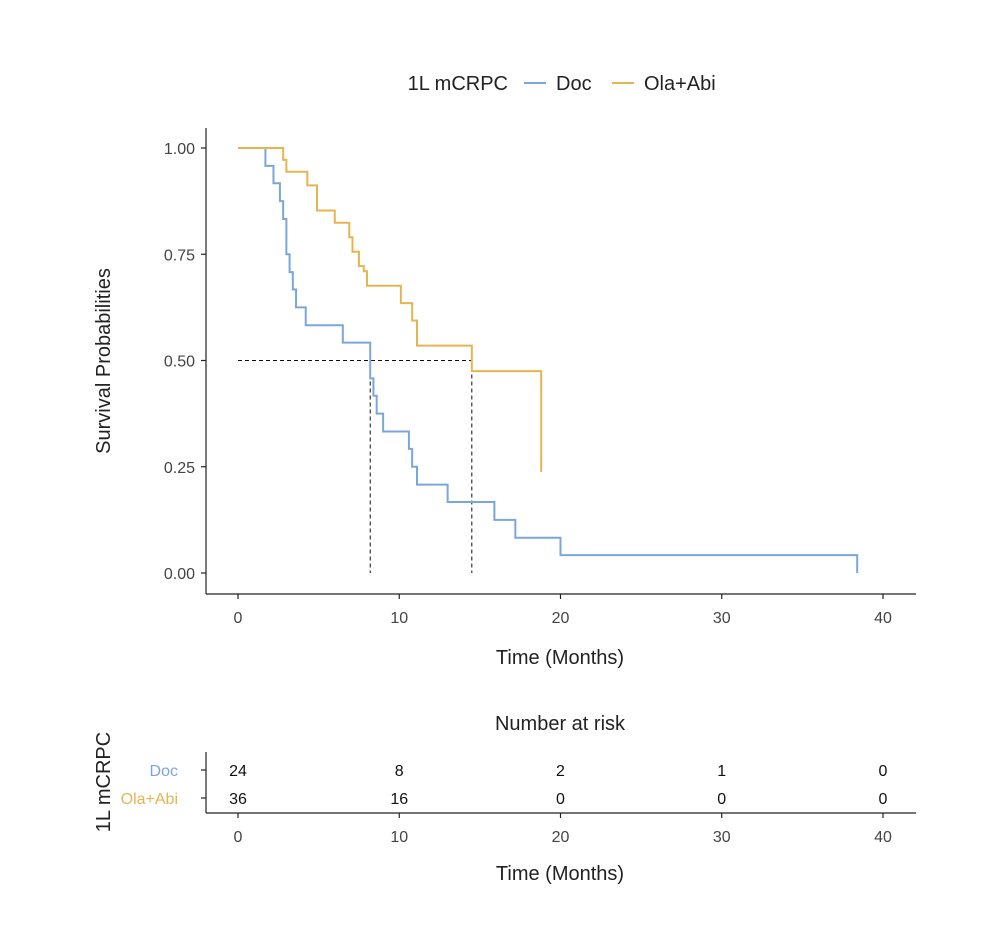 The width and height of the screenshot is (989, 943). Describe the element at coordinates (390, 309) in the screenshot. I see `survival-curve-ola-abi` at that location.